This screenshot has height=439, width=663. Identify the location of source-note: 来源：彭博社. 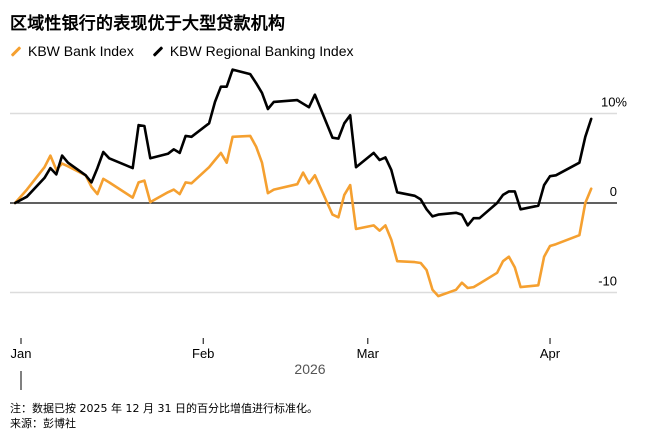
(43, 423).